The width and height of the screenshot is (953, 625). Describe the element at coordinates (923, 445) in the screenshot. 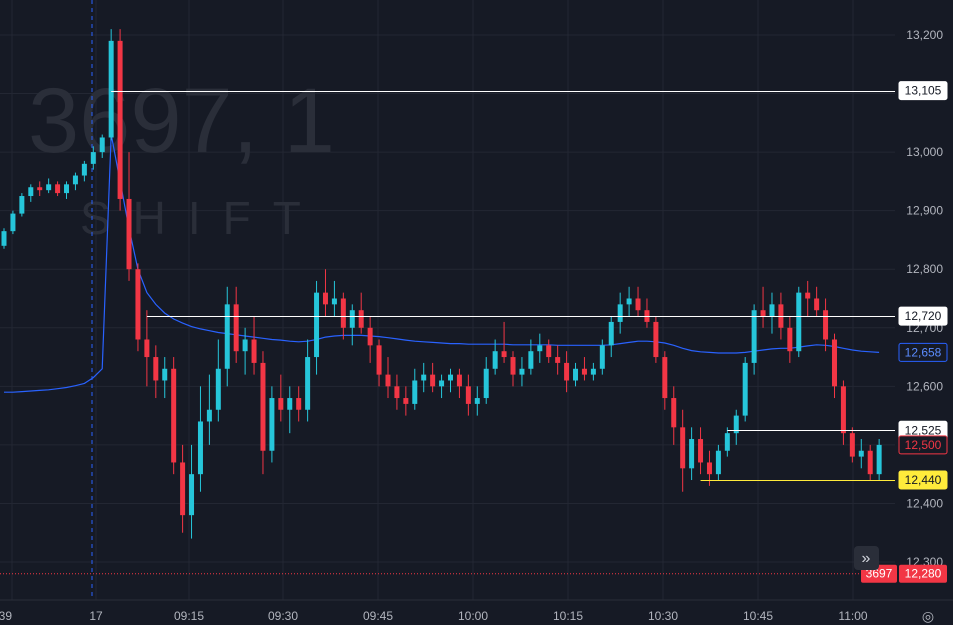

I see `price-label: 12,500` at that location.